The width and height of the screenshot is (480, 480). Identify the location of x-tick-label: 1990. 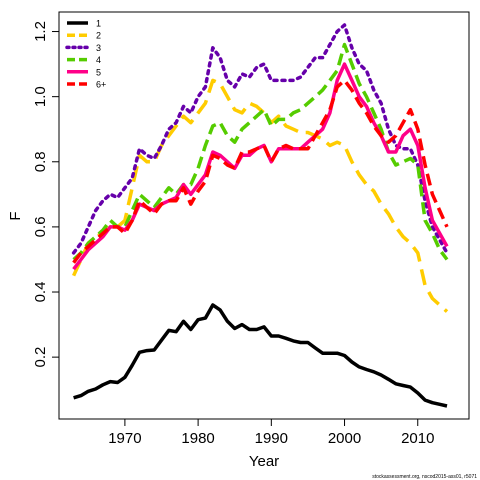
(271, 438).